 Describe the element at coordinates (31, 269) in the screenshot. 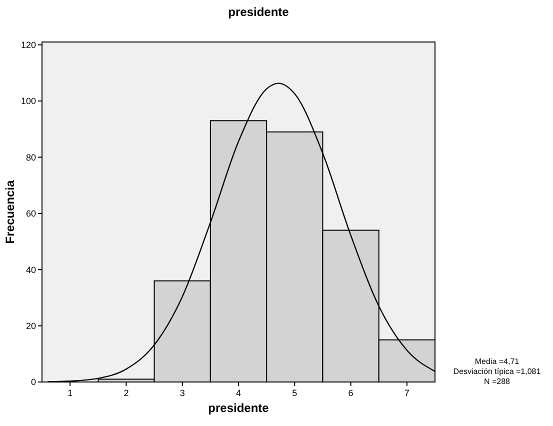

I see `y-tick-label: 40` at that location.